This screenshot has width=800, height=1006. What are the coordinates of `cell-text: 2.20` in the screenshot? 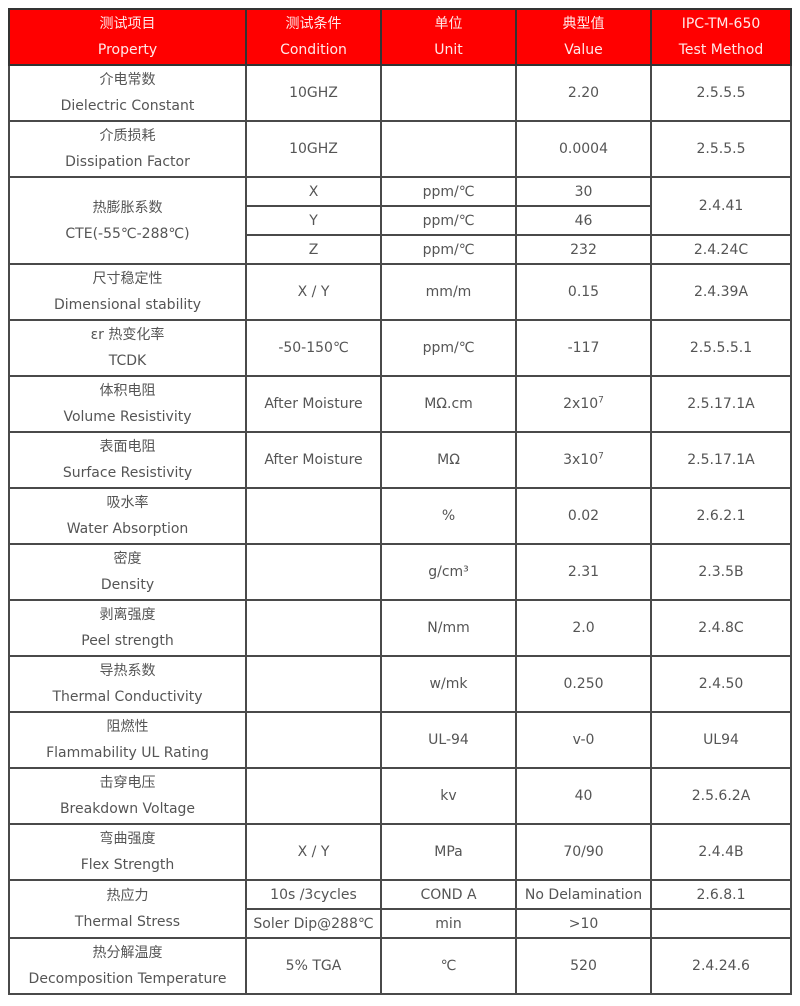 It's located at (583, 93).